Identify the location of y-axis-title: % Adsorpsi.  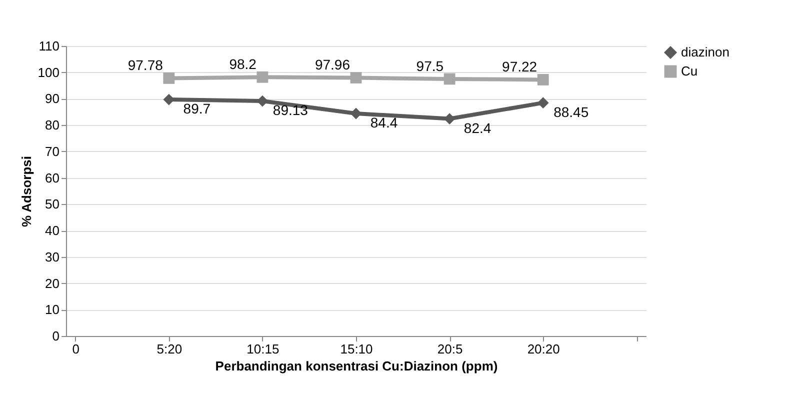
(26, 192).